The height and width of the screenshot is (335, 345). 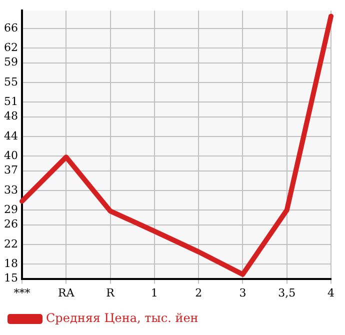 I want to click on y-tick-label: 40, so click(x=11, y=155).